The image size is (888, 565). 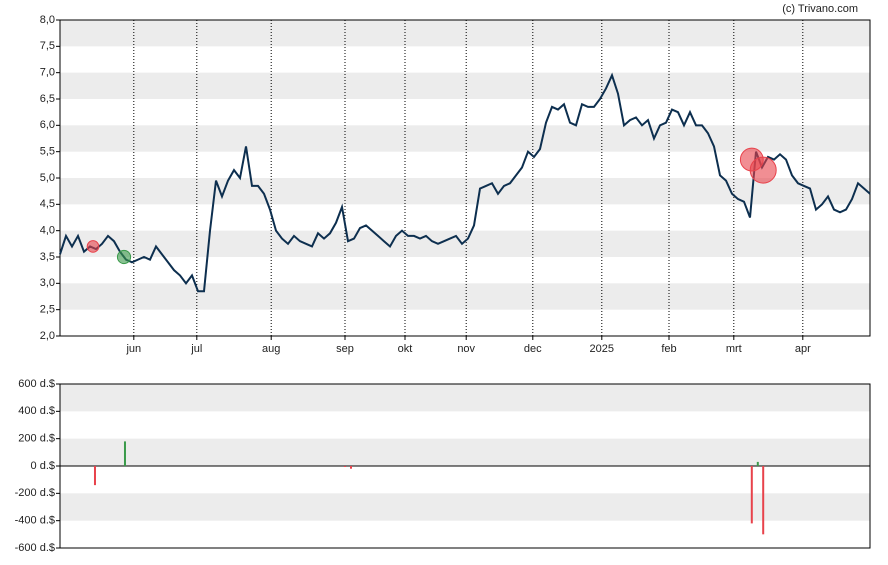 I want to click on y-tick-label: 2,5, so click(x=47, y=310).